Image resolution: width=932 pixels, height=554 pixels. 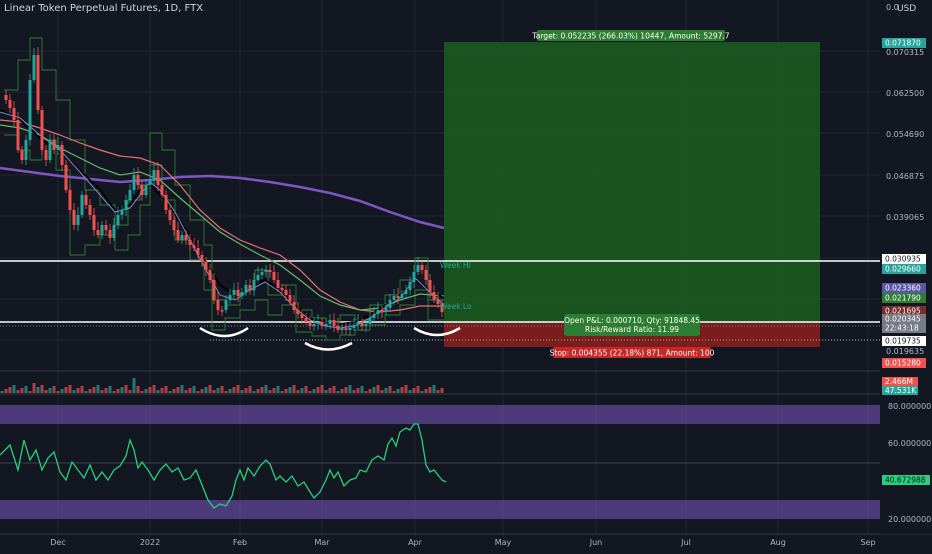 I want to click on svg-text: 40.672988, so click(x=905, y=480).